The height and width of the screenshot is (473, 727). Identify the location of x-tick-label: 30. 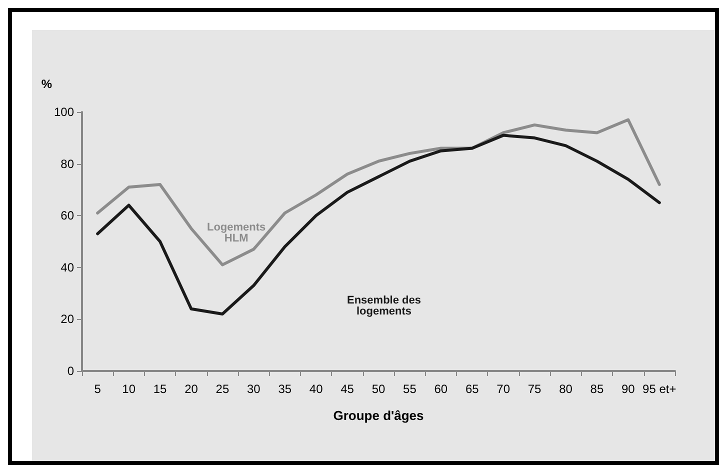
(253, 389).